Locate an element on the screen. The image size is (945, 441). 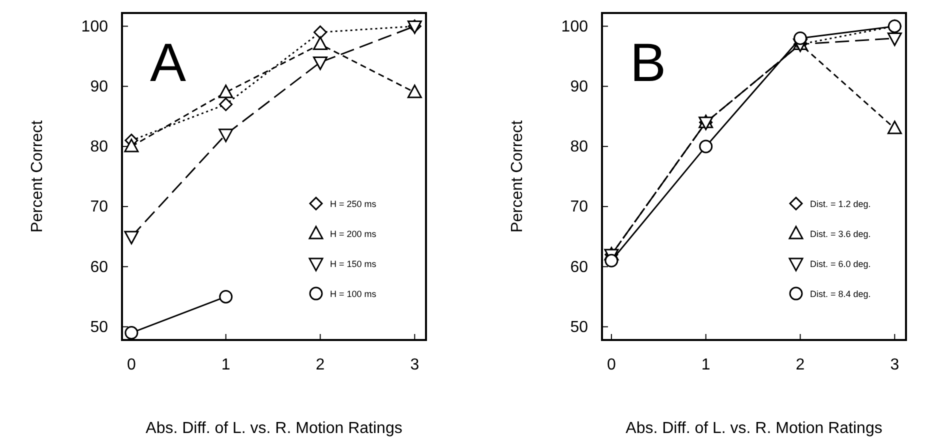
legend-label: H = 200 ms is located at coordinates (353, 234).